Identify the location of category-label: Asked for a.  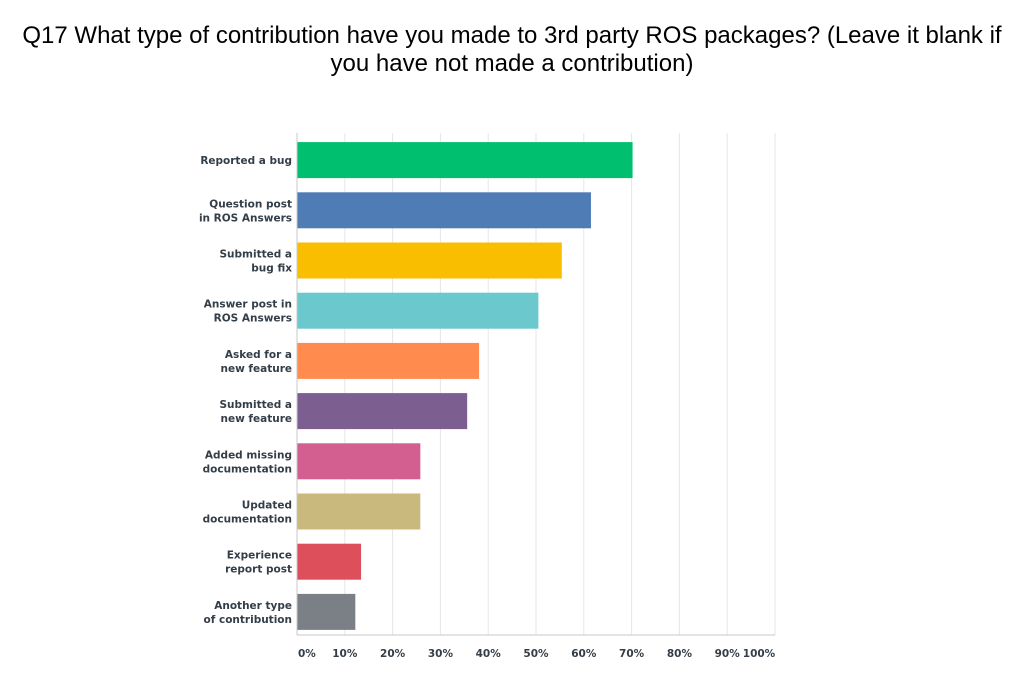
(258, 355).